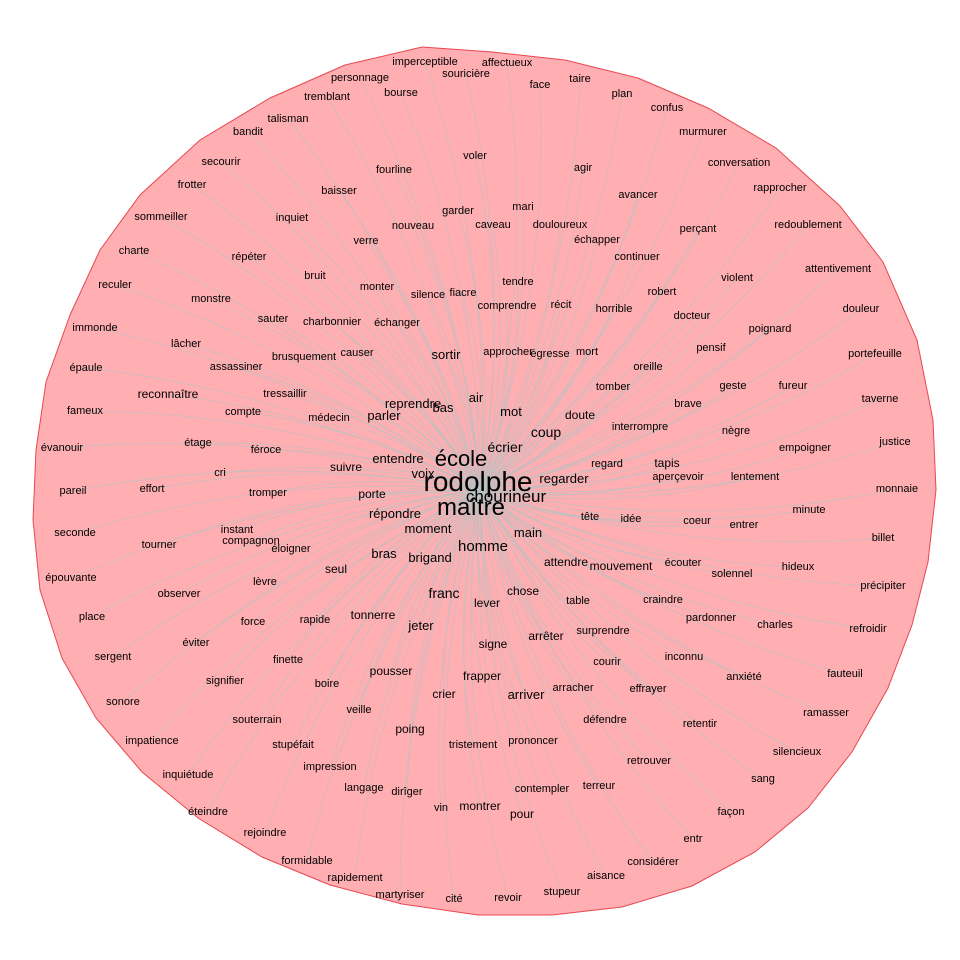  Describe the element at coordinates (395, 513) in the screenshot. I see `word-label-108: répondre` at that location.